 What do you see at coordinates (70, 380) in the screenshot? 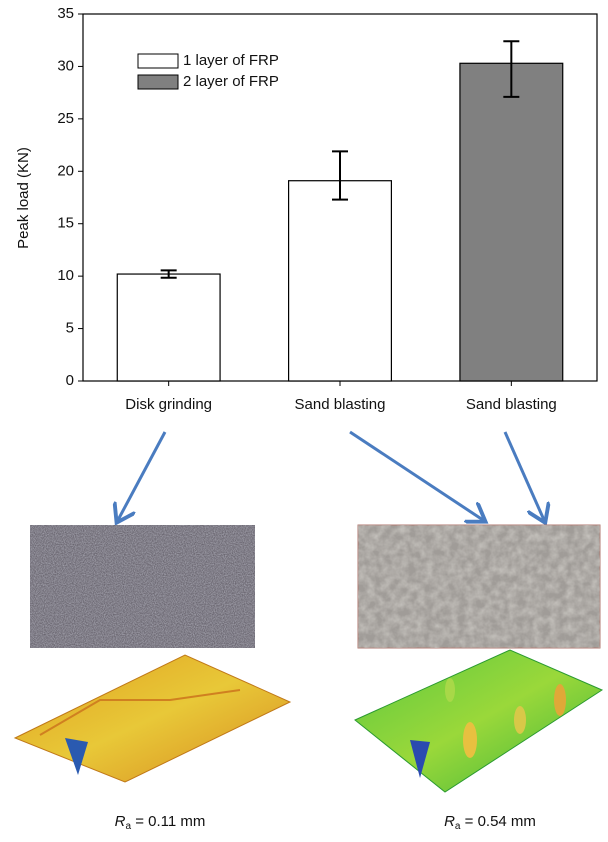
I see `y-tick-label: 0` at bounding box center [70, 380].